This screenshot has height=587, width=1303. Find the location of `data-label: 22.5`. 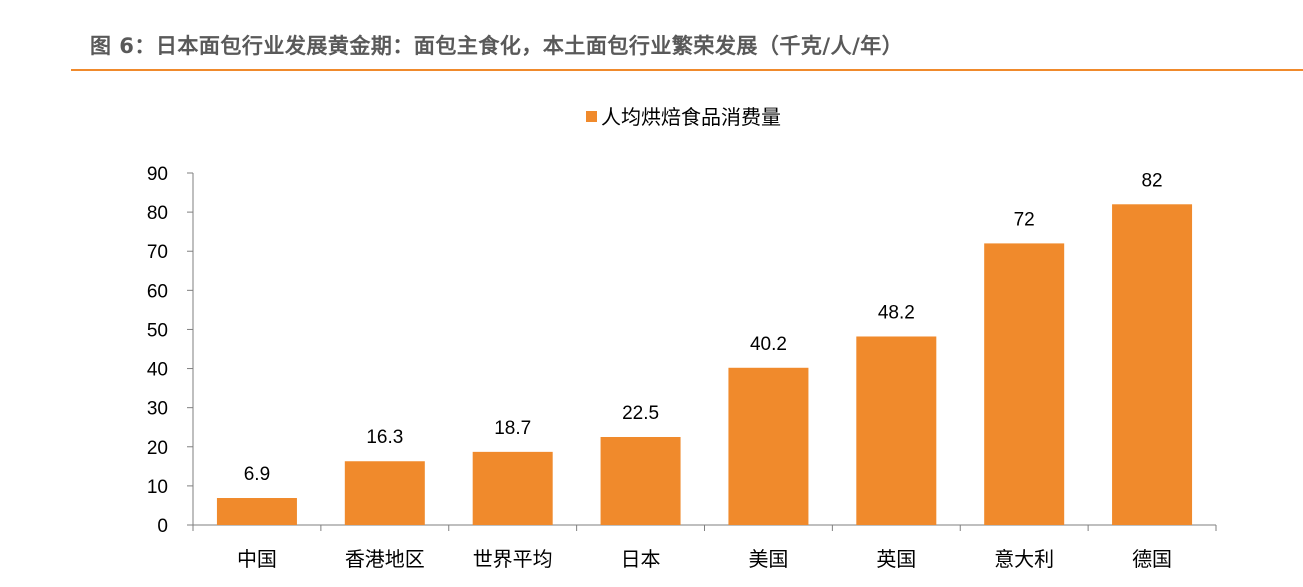

data-label: 22.5 is located at coordinates (640, 413).